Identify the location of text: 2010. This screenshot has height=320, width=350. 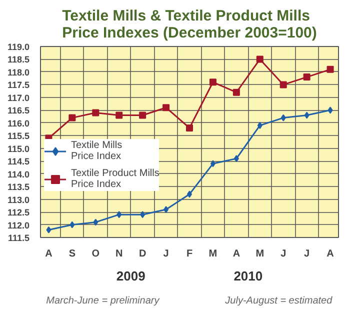
(248, 276).